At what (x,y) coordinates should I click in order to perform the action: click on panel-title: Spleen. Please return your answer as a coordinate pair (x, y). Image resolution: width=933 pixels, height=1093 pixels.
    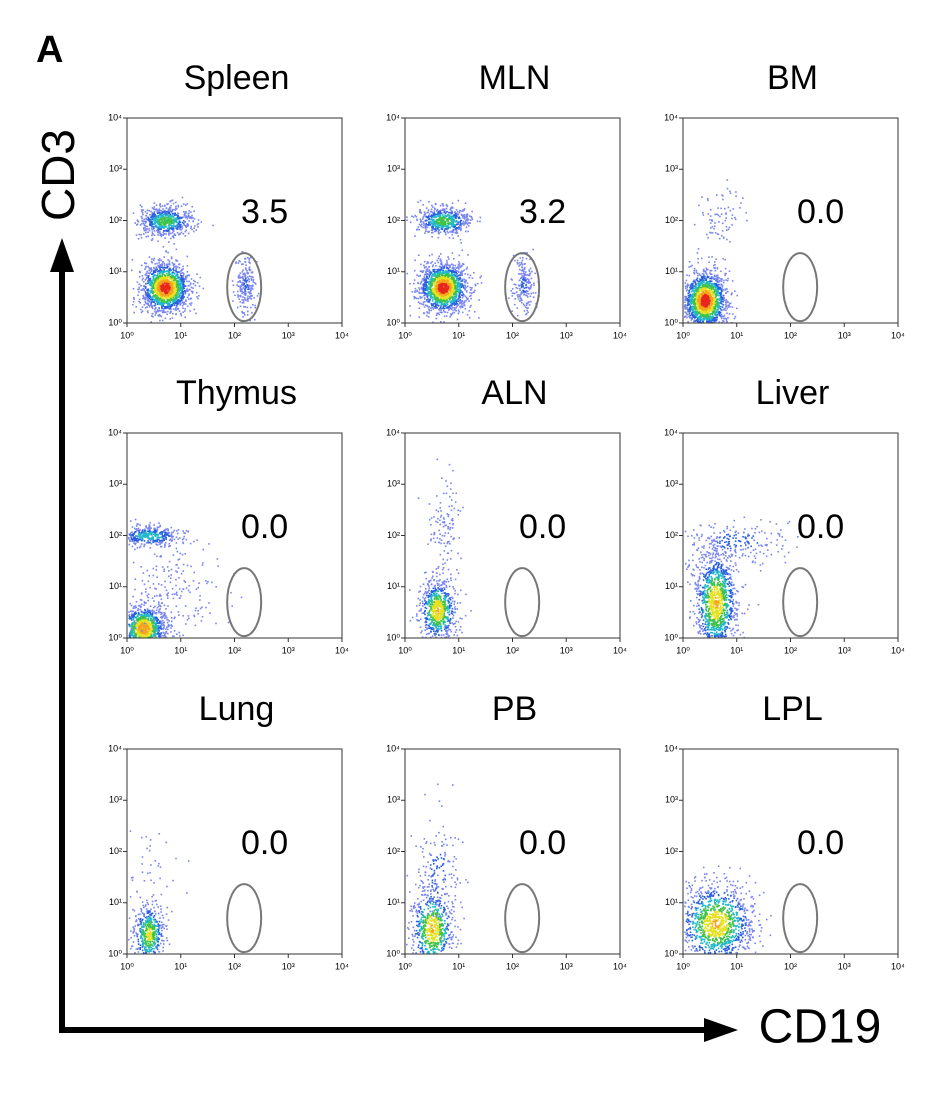
    Looking at the image, I should click on (237, 78).